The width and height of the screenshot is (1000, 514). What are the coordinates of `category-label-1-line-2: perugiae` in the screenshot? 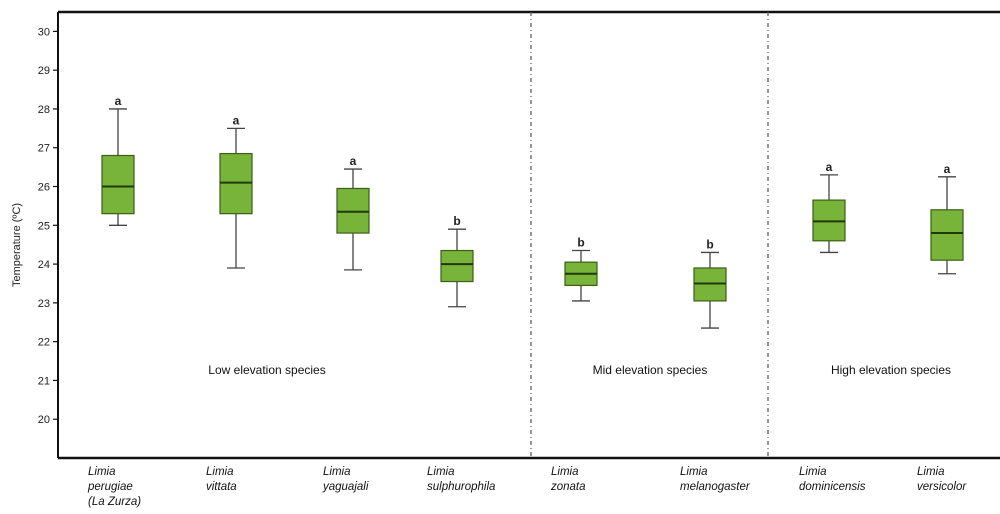 It's located at (110, 487).